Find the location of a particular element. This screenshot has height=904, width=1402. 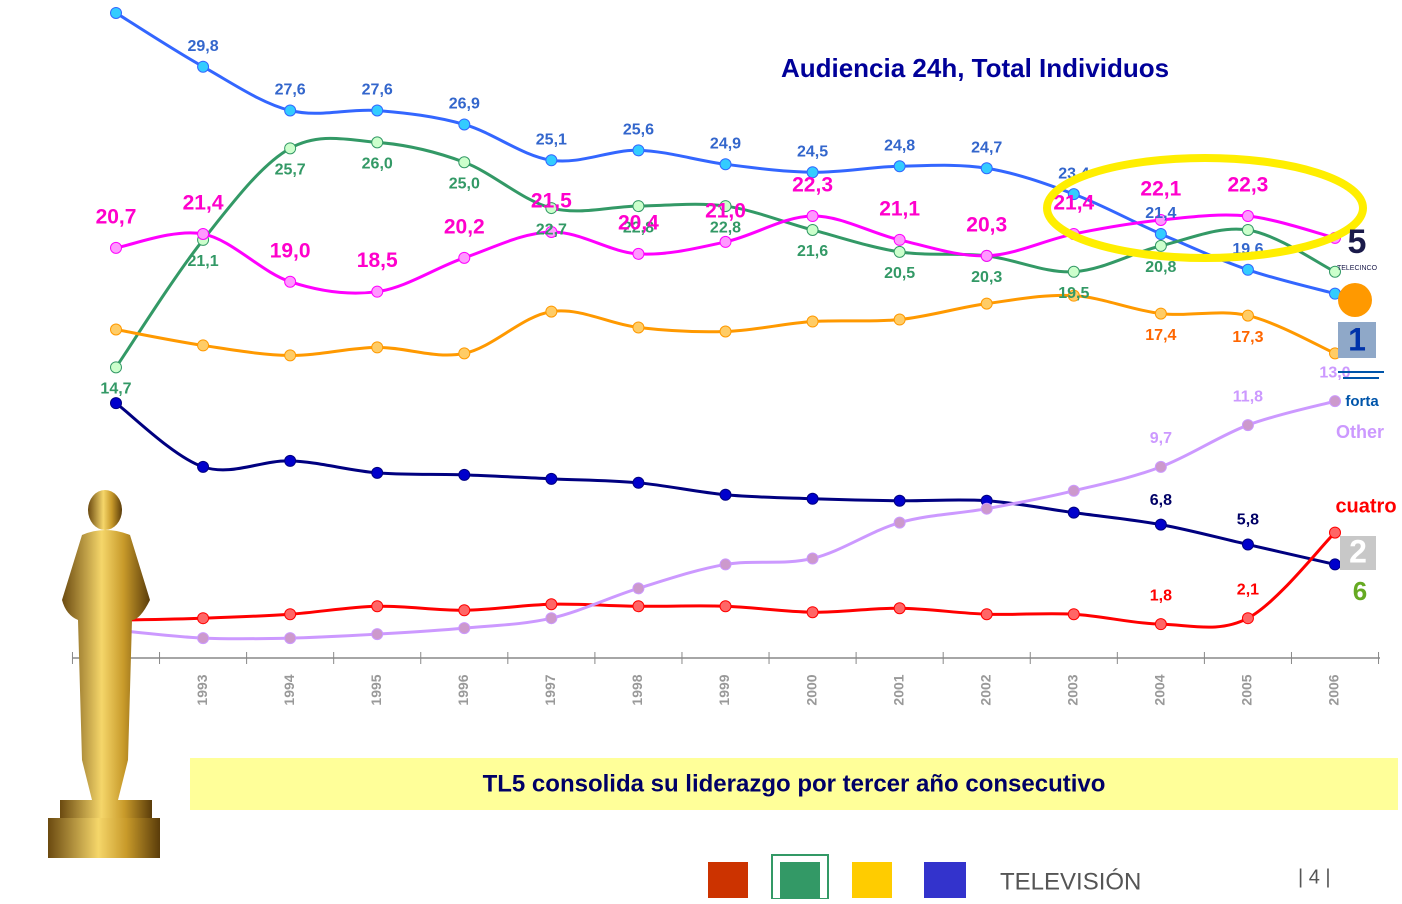

statue is located at coordinates (104, 674).